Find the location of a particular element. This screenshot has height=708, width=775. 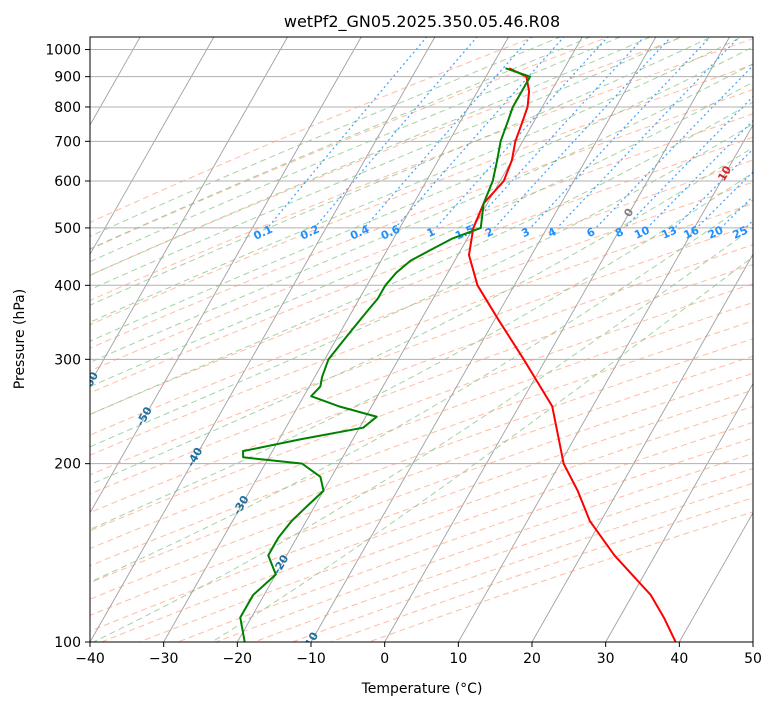

x-axis-ticks: −40 −30 −20 −10 0 10 20 30 40 50 is located at coordinates (418, 654).